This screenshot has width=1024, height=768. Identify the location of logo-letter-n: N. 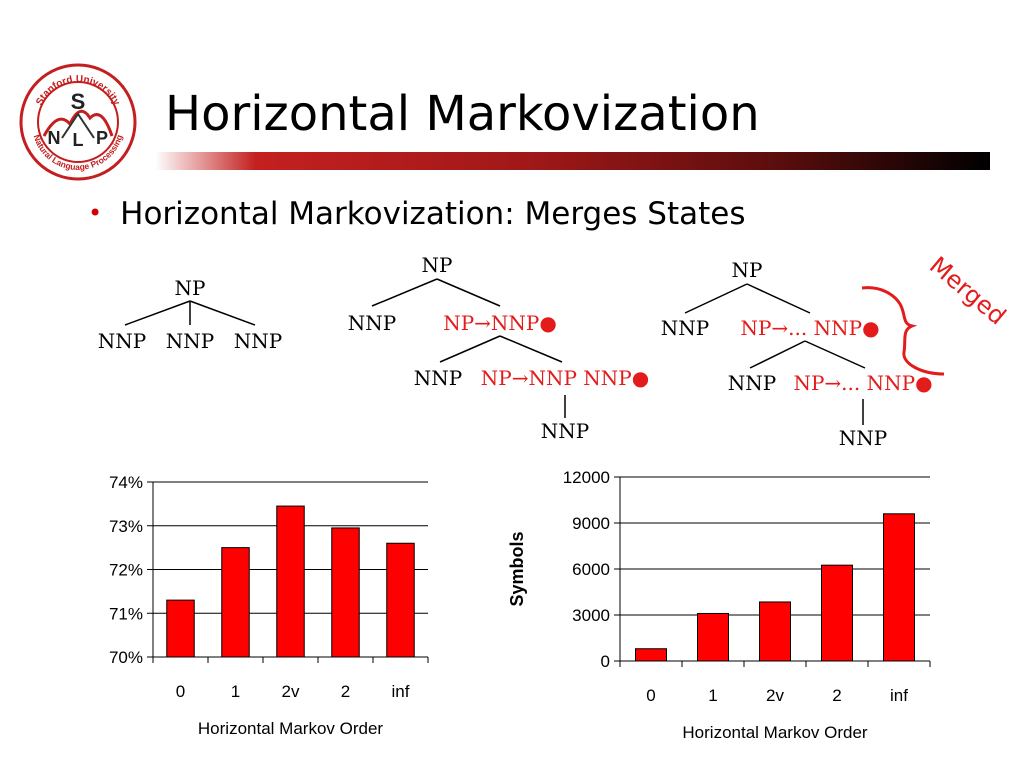
(54, 138).